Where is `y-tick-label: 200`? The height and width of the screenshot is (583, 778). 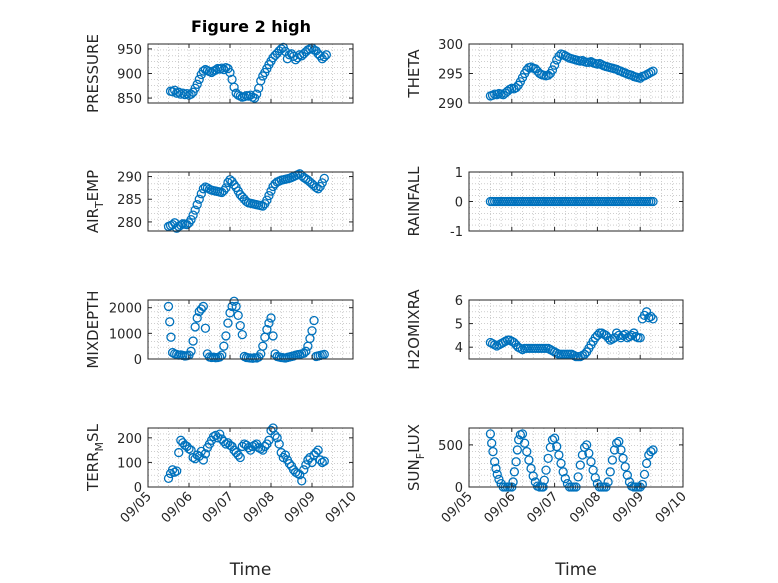 y-tick-label: 200 is located at coordinates (129, 439).